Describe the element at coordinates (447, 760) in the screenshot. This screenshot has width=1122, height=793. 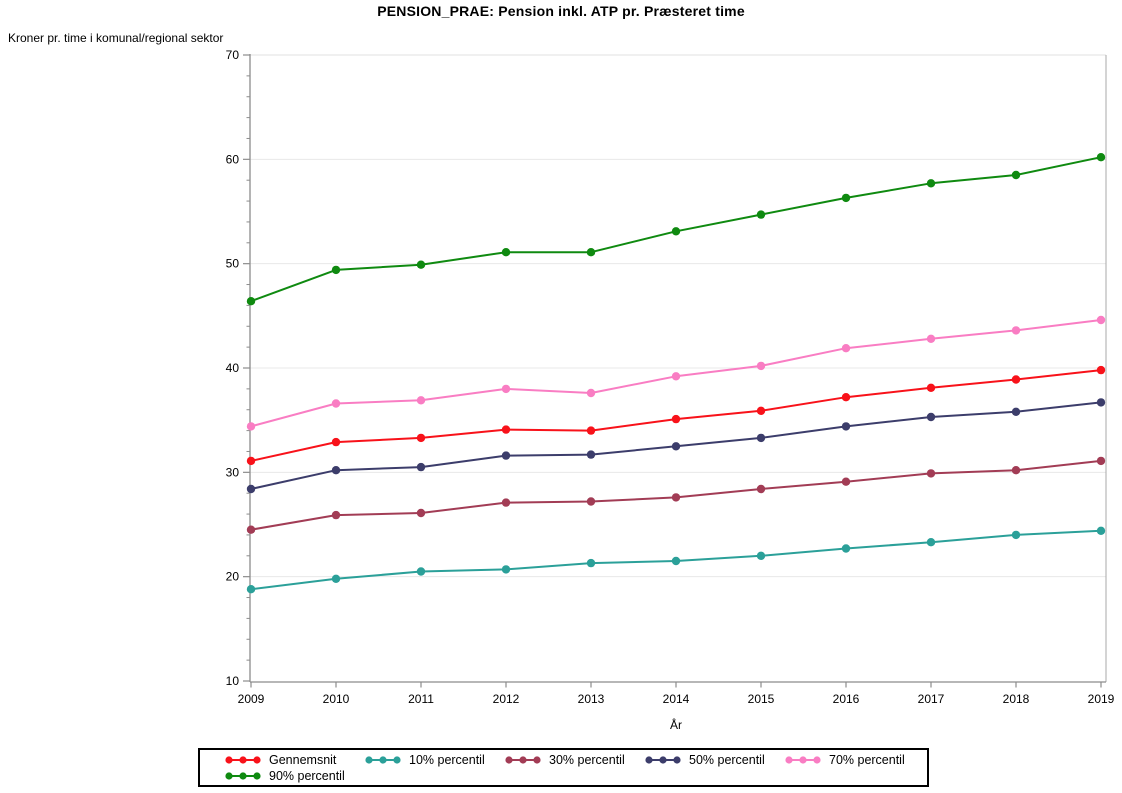
I see `legend-item-label: 10% percentil` at that location.